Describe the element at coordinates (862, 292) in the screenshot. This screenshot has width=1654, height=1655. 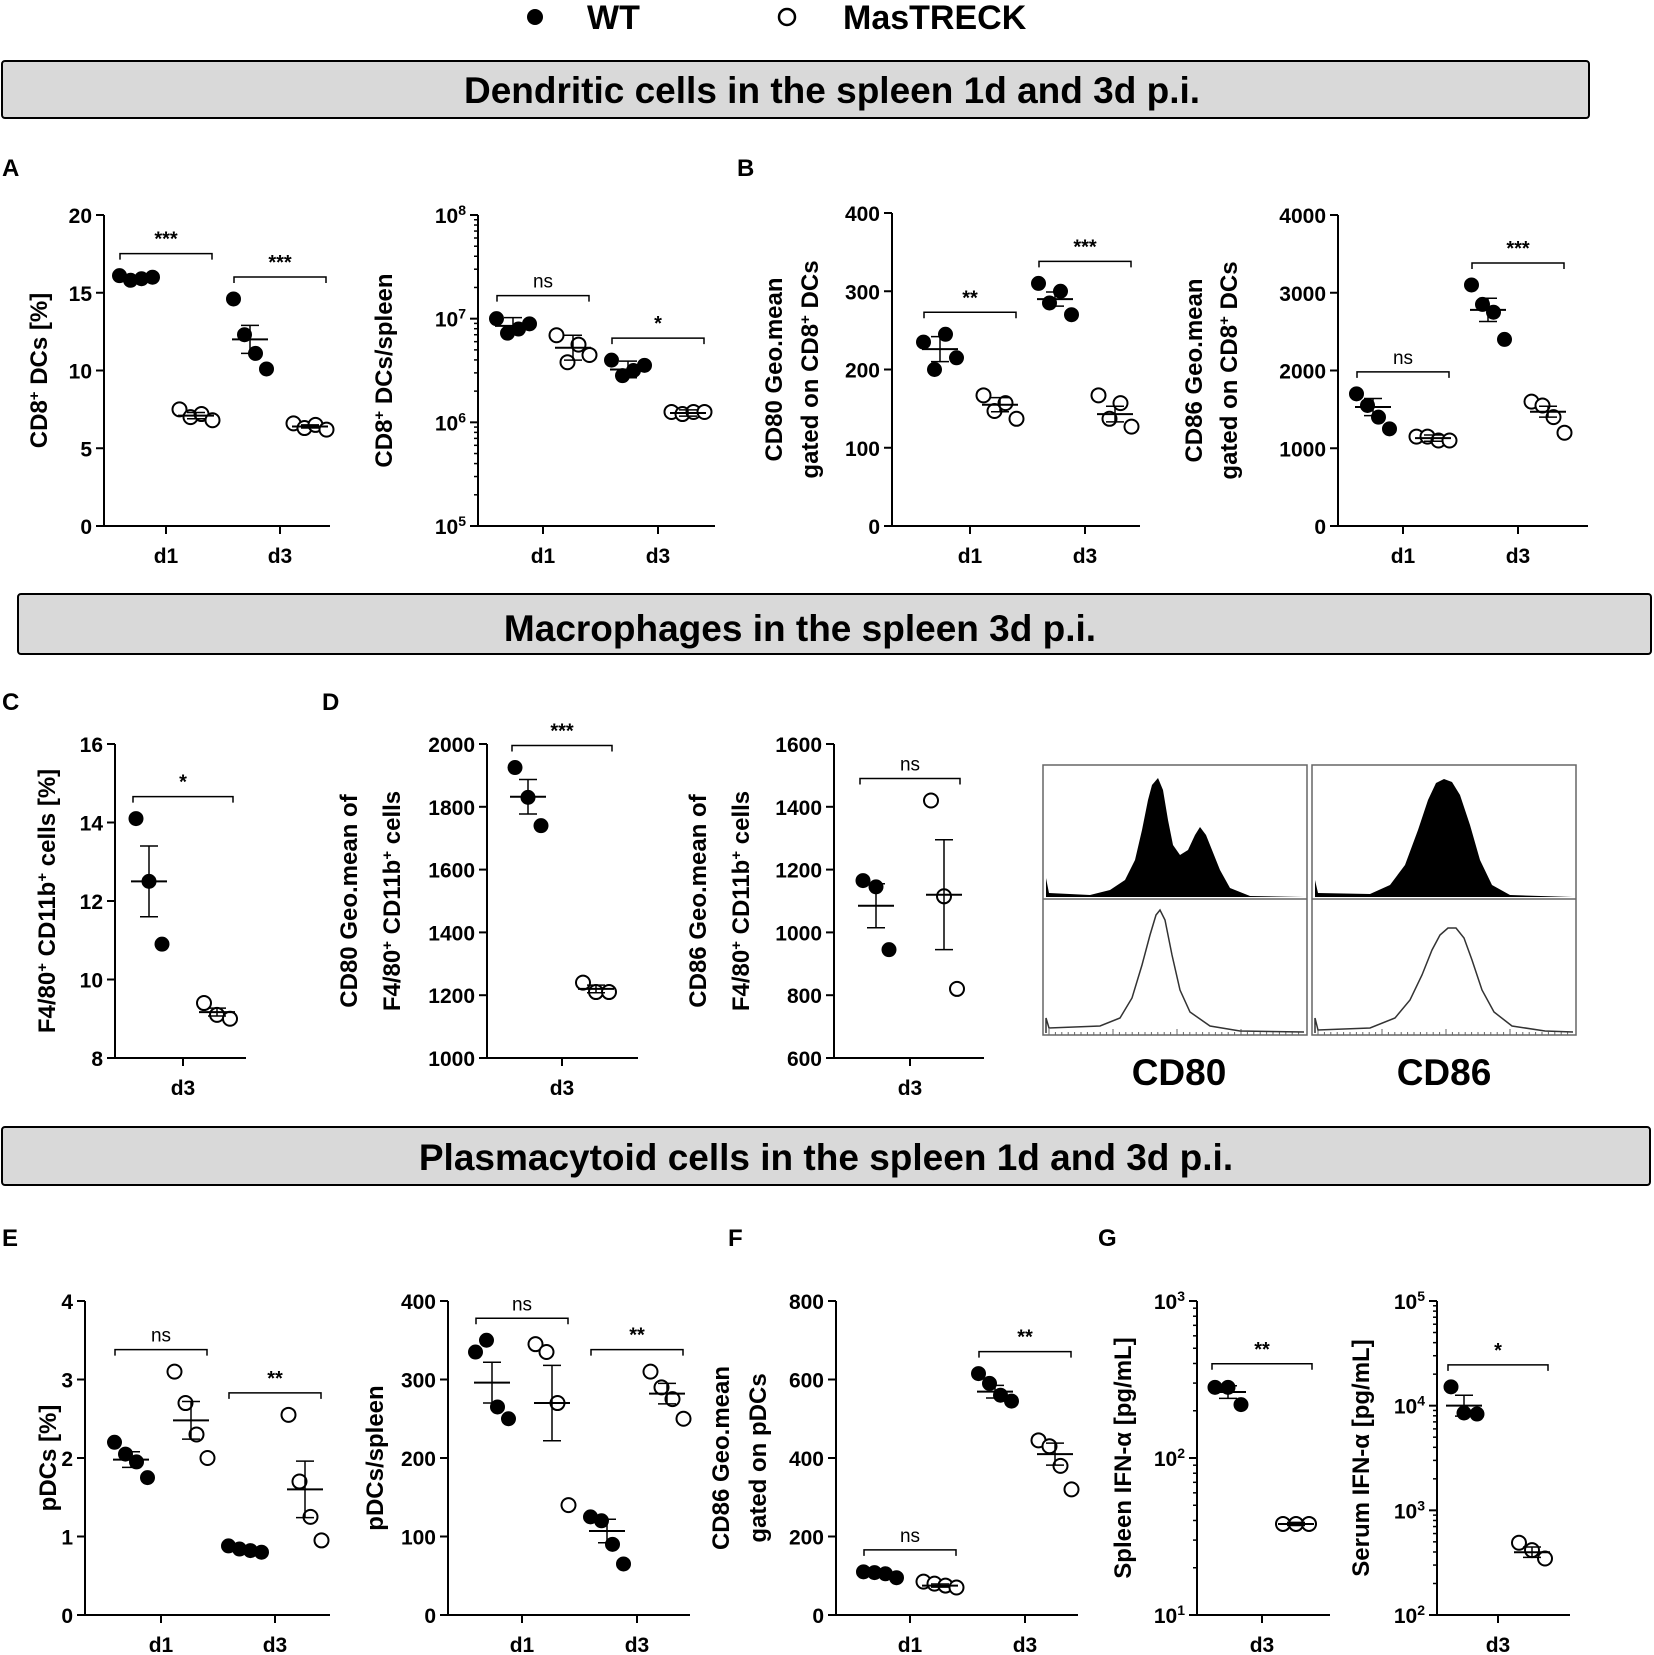
I see `y-tick-label: 300` at that location.